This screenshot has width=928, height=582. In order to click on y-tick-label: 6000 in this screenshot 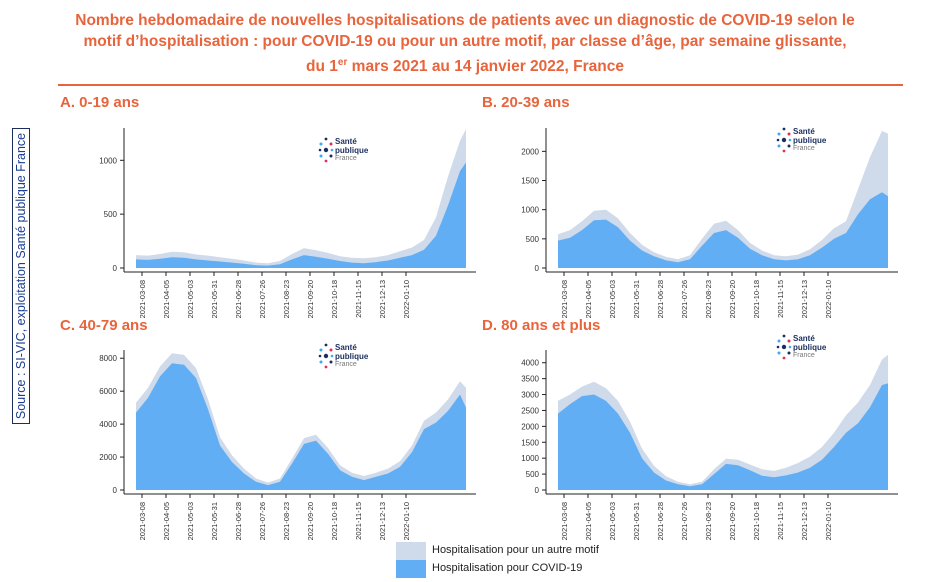, I will do `click(108, 391)`.